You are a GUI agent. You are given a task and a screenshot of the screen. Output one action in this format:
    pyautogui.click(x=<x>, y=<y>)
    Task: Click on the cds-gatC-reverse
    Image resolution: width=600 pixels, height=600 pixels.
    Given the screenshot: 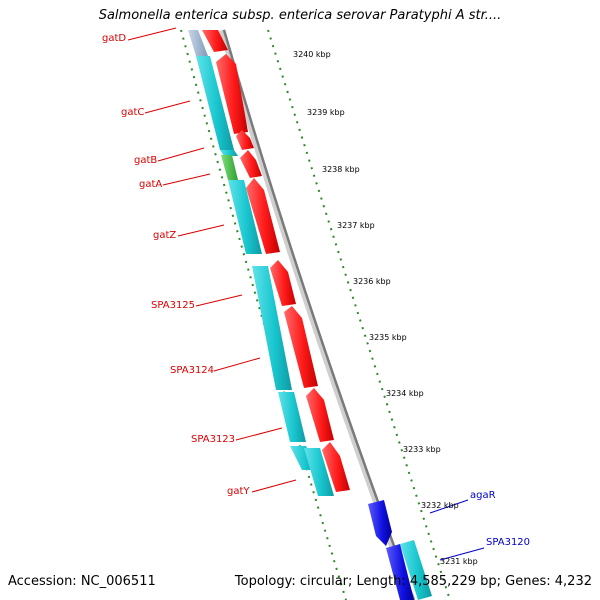 What is the action you would take?
    pyautogui.click(x=215, y=103)
    